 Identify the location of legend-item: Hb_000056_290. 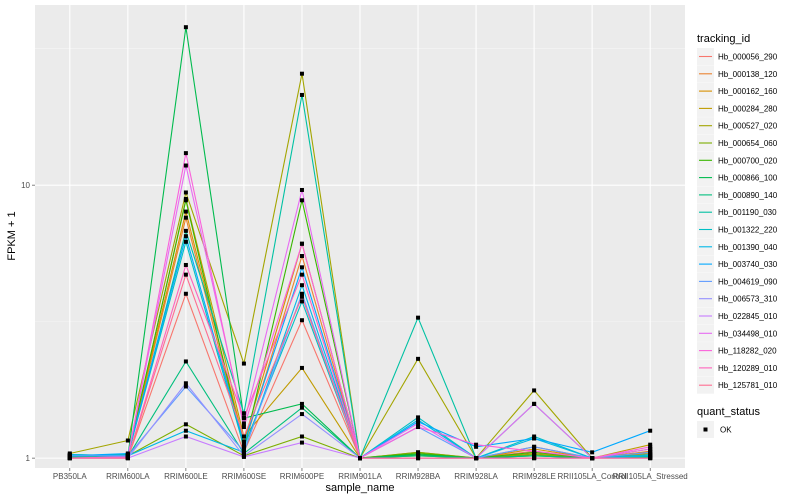
(737, 56).